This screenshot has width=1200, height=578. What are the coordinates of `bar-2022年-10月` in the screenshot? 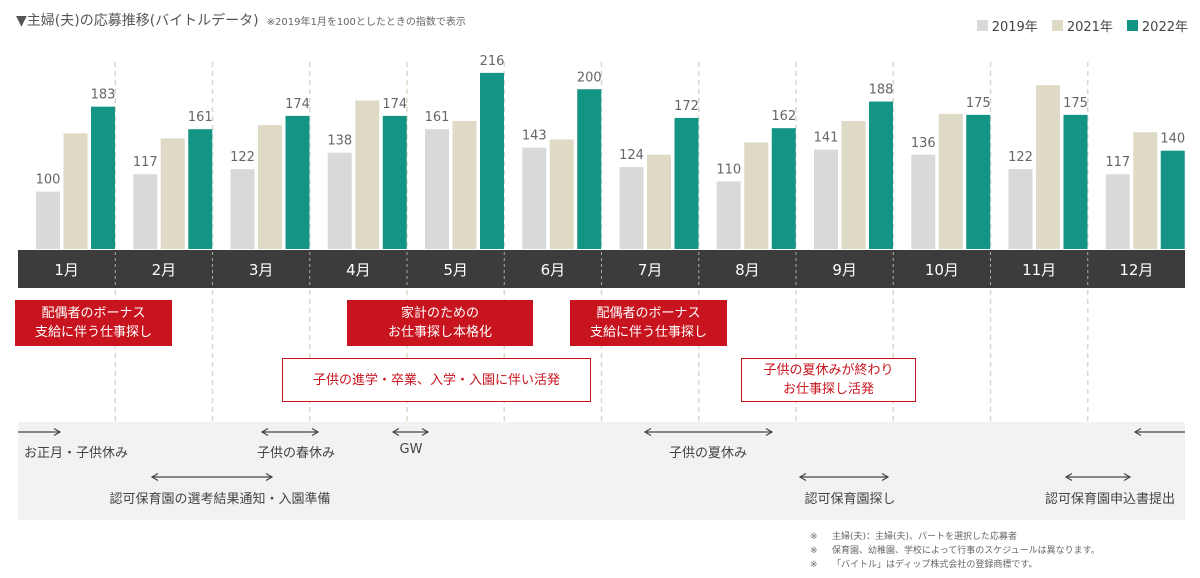 It's located at (978, 181).